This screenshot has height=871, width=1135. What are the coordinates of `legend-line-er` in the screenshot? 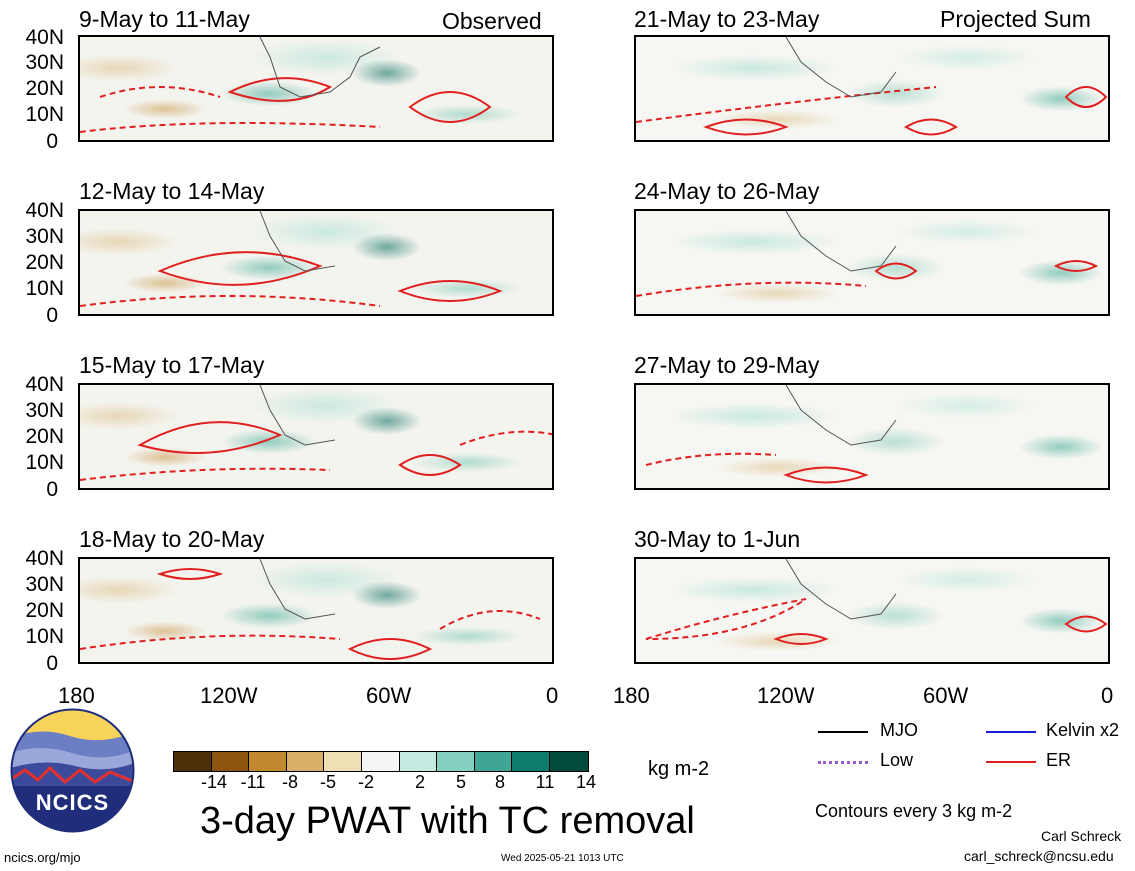 It's located at (1011, 762).